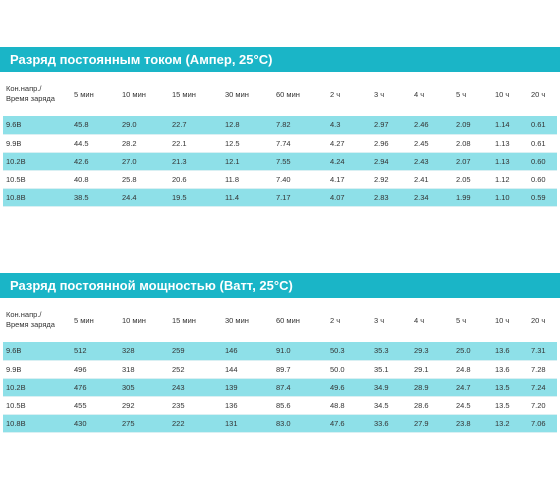 The width and height of the screenshot is (560, 504). Describe the element at coordinates (280, 59) in the screenshot. I see `current-discharge-title: Разряд постоянным током (Ампер, 25°С)` at that location.